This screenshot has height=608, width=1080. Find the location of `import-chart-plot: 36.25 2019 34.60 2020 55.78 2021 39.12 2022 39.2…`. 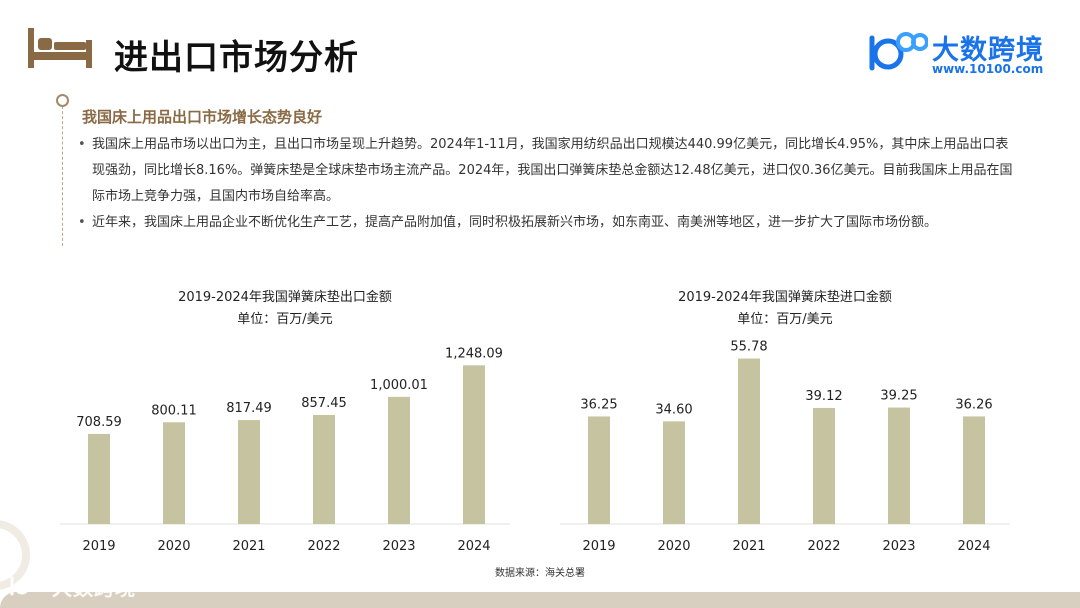

import-chart-plot: 36.25 2019 34.60 2020 55.78 2021 39.12 2022 39.2… is located at coordinates (785, 447).